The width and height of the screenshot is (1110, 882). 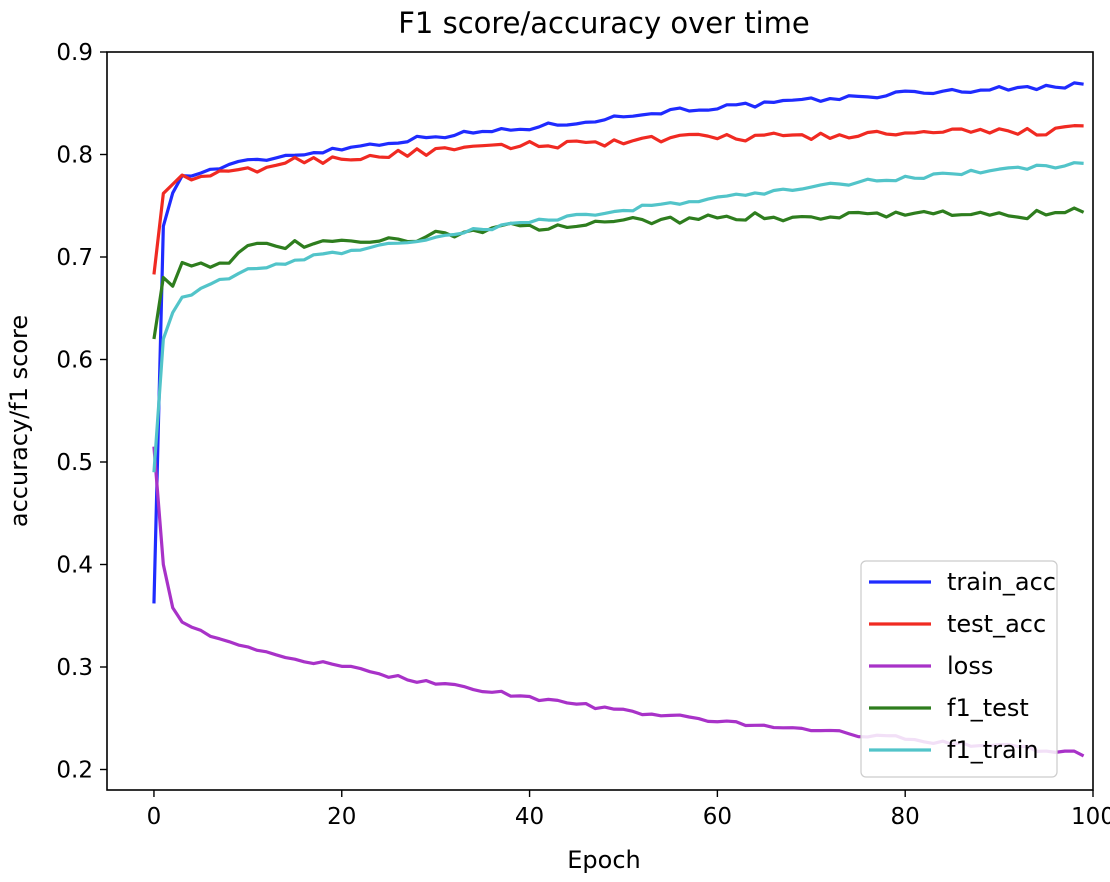 I want to click on y-axis-title: accuracy/f1 score, so click(x=19, y=421).